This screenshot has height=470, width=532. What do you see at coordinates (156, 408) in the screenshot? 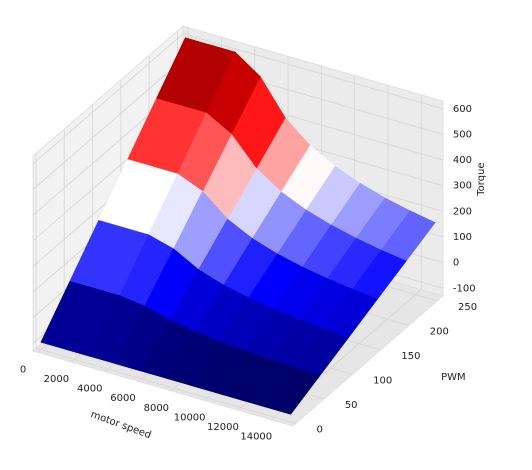
I see `x-tick-label: 8000` at bounding box center [156, 408].